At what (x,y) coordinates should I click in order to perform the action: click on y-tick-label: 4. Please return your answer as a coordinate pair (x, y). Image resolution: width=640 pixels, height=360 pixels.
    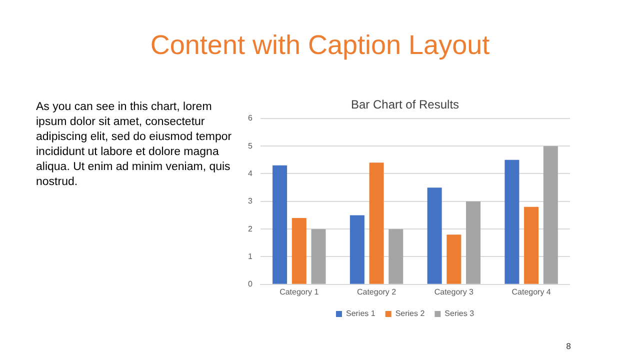
    Looking at the image, I should click on (250, 173).